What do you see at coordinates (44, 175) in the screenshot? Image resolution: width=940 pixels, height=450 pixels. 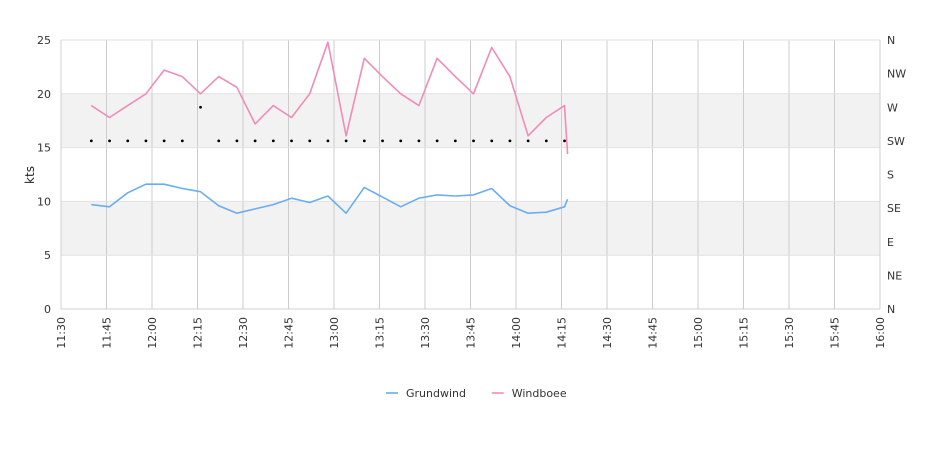 I see `y-tick-labels: 0 5 10 15 20 25` at bounding box center [44, 175].